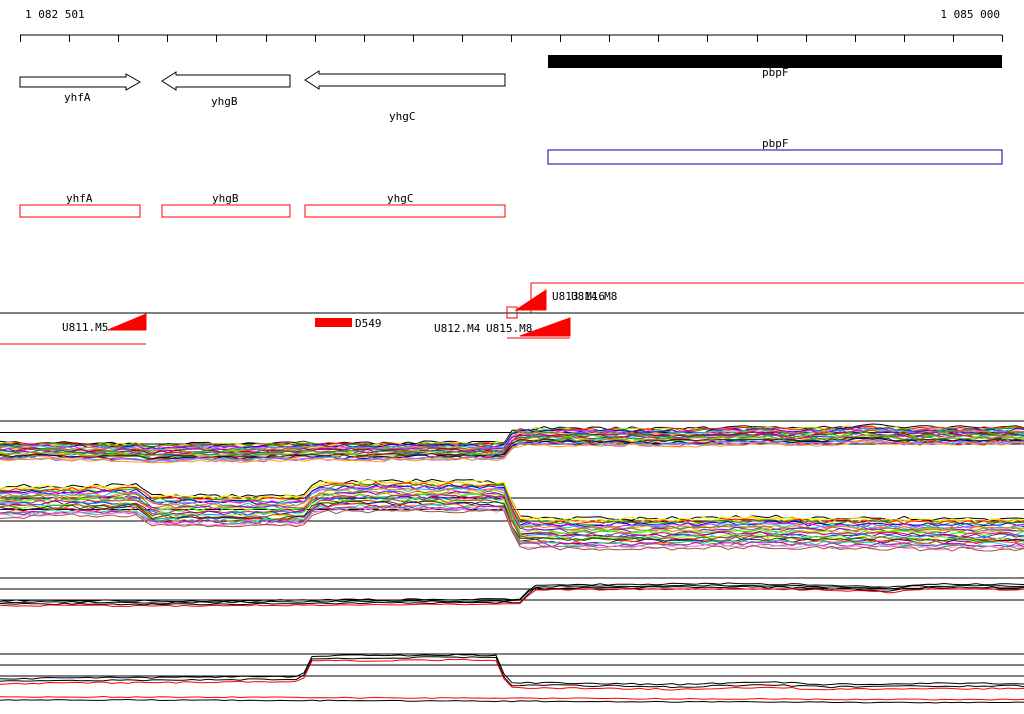 The height and width of the screenshot is (714, 1024). I want to click on ruler-track, so click(511, 38).